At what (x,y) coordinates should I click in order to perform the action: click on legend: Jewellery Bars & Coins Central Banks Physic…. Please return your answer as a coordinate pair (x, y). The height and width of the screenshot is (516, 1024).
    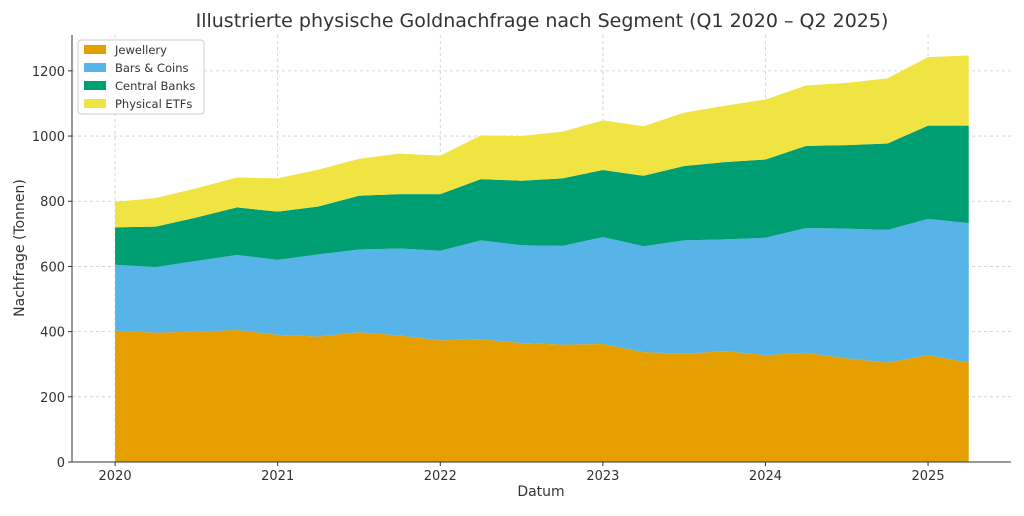
    Looking at the image, I should click on (141, 77).